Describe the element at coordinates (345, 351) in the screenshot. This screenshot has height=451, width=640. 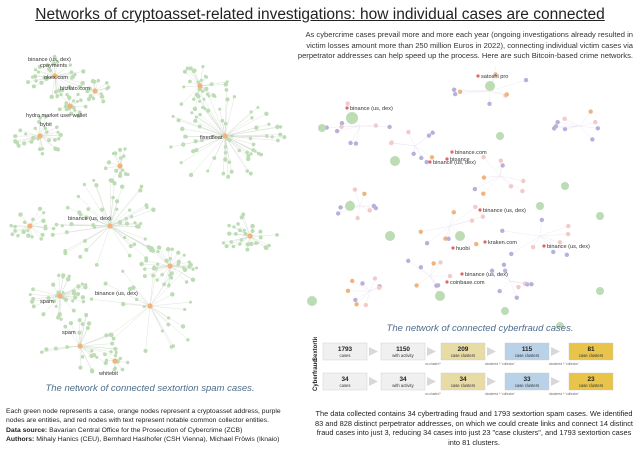
I see `stage-box` at that location.